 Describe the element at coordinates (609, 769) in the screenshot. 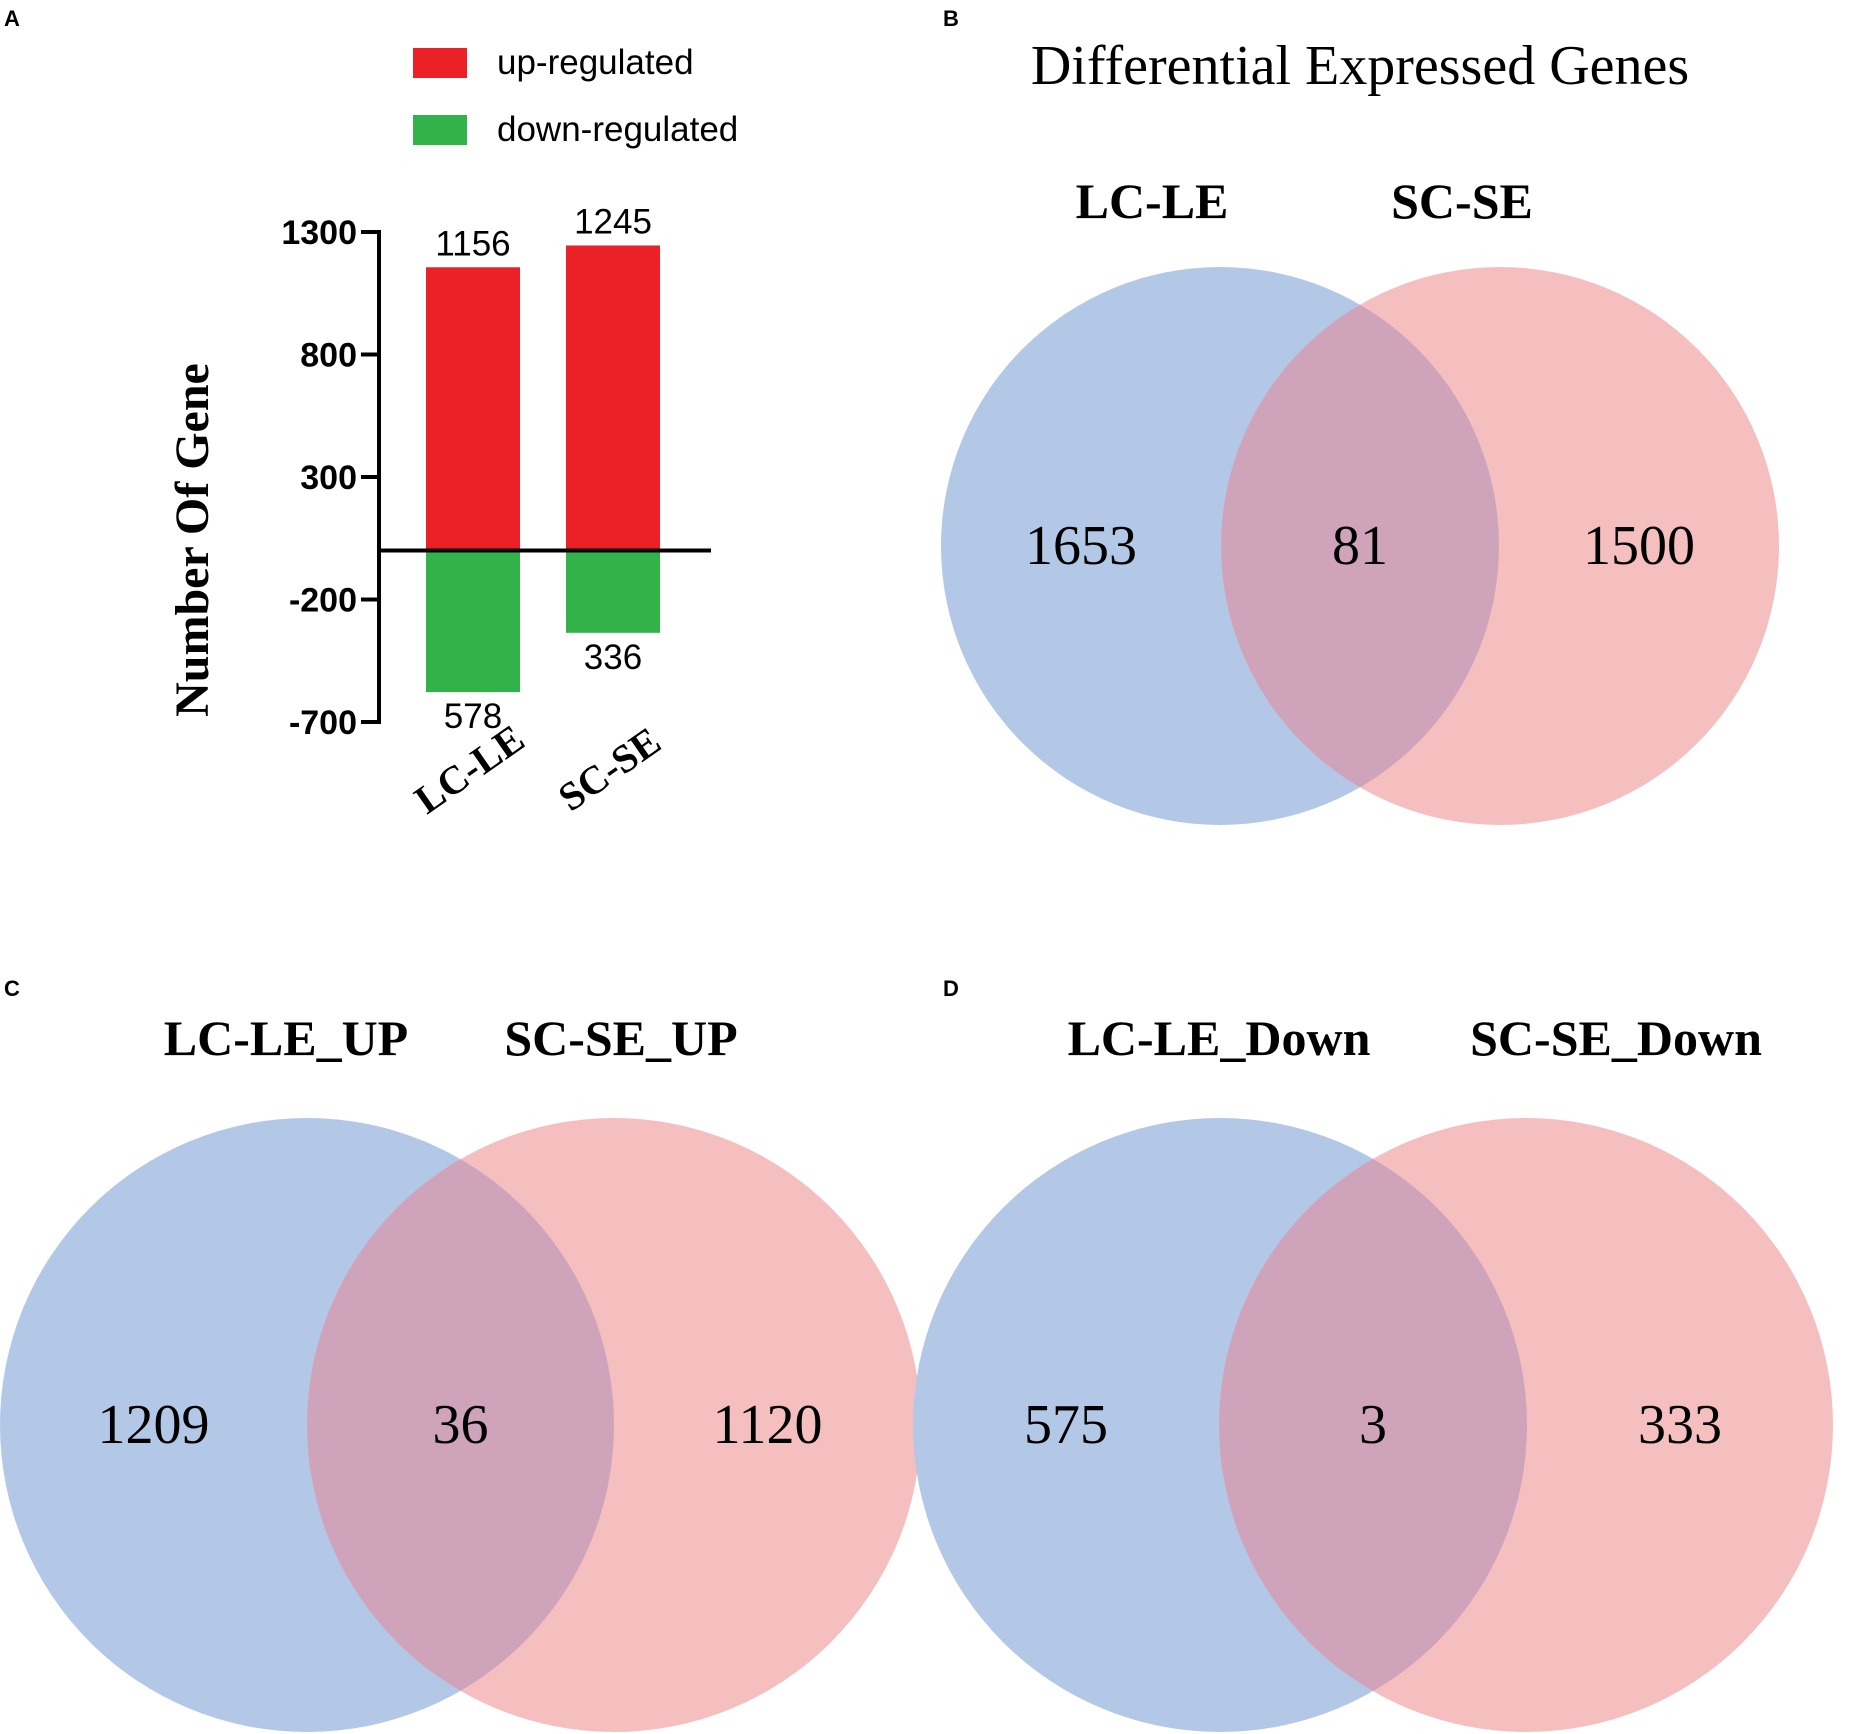

I see `x-tick-label: SC-SE` at that location.